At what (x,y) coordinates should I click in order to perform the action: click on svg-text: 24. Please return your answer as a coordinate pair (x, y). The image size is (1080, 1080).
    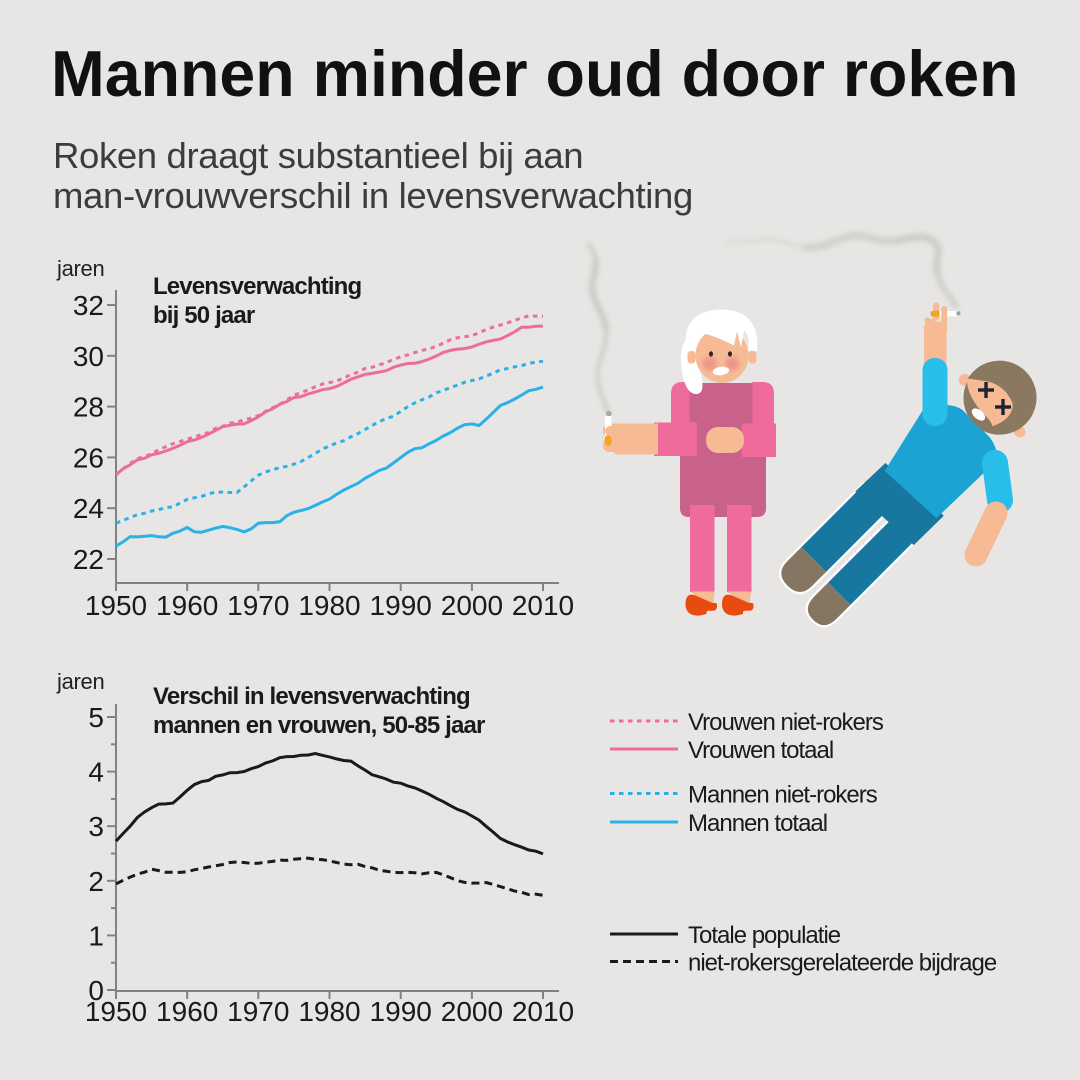
    Looking at the image, I should click on (88, 508).